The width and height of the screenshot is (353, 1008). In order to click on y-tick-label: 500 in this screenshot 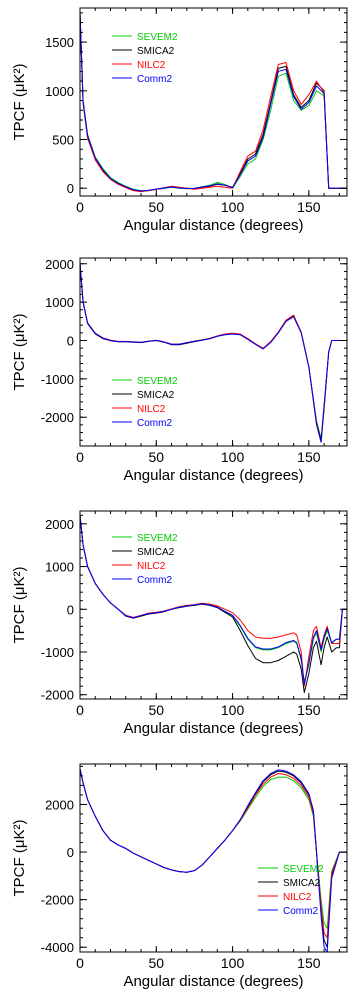, I will do `click(63, 140)`.